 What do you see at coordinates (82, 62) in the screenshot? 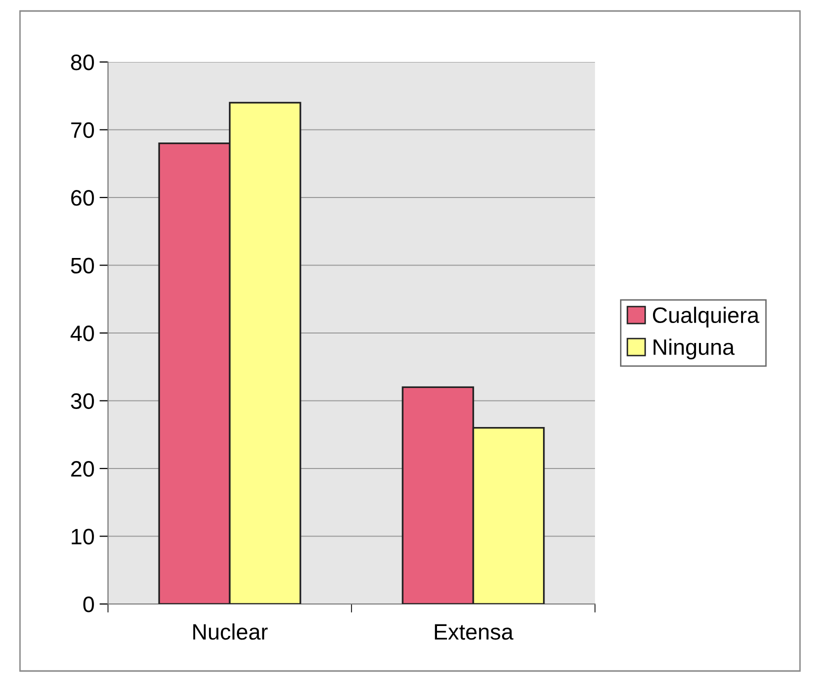
I see `y-tick-label: 80` at bounding box center [82, 62].